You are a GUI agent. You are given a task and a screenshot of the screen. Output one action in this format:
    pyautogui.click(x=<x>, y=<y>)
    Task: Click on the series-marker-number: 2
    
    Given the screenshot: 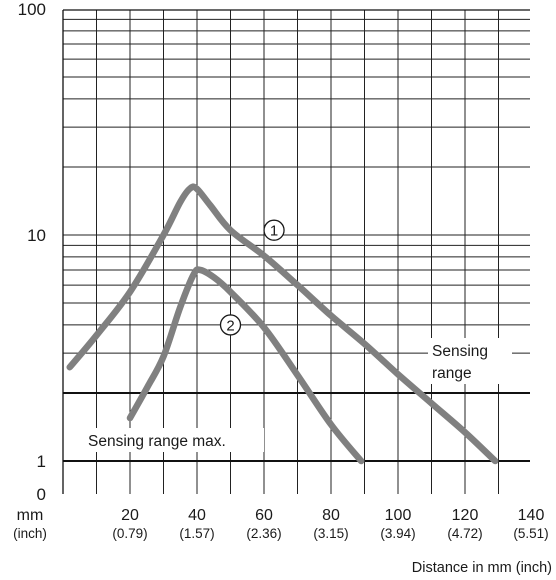 What is the action you would take?
    pyautogui.click(x=230, y=325)
    